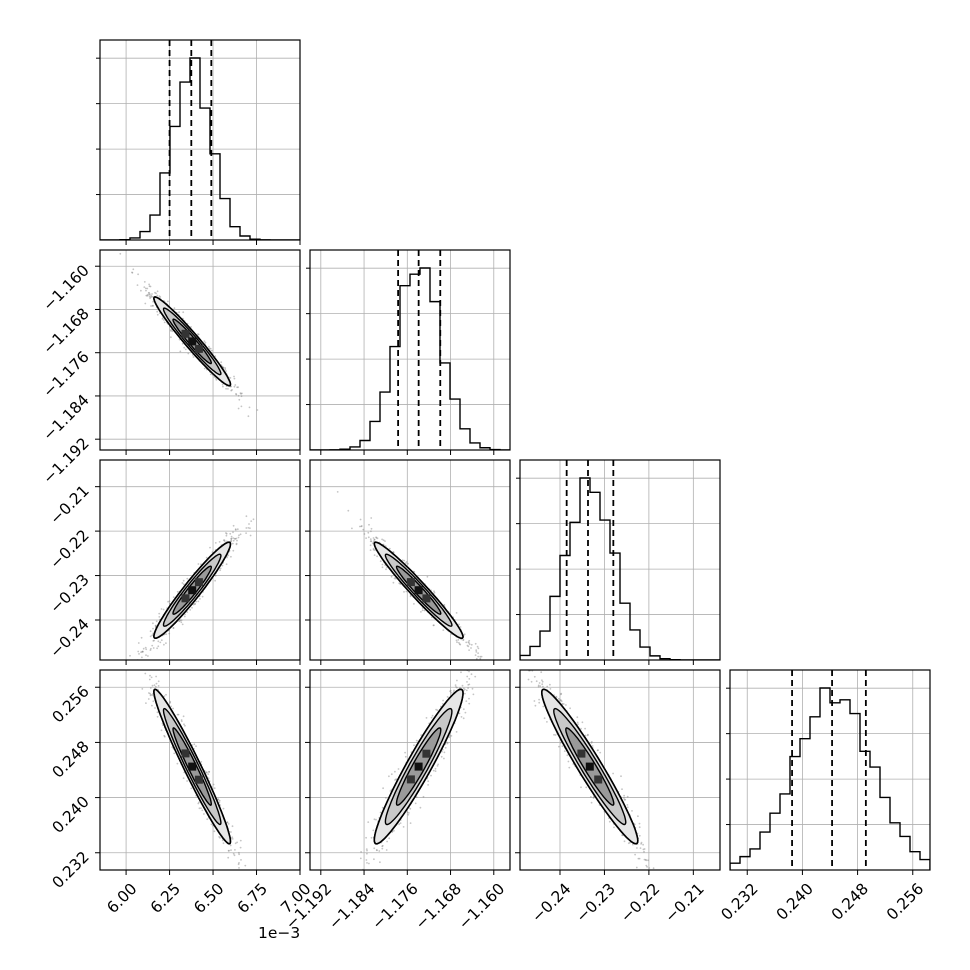  I want to click on panel-frame, so click(200, 770).